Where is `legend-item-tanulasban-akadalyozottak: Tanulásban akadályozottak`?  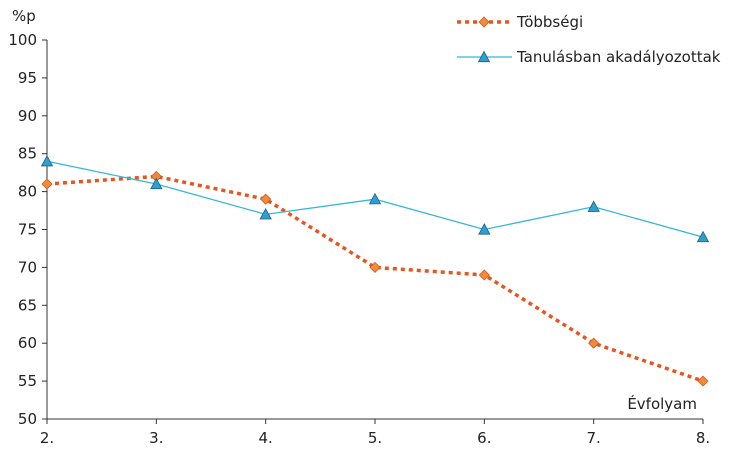 legend-item-tanulasban-akadalyozottak: Tanulásban akadályozottak is located at coordinates (589, 57).